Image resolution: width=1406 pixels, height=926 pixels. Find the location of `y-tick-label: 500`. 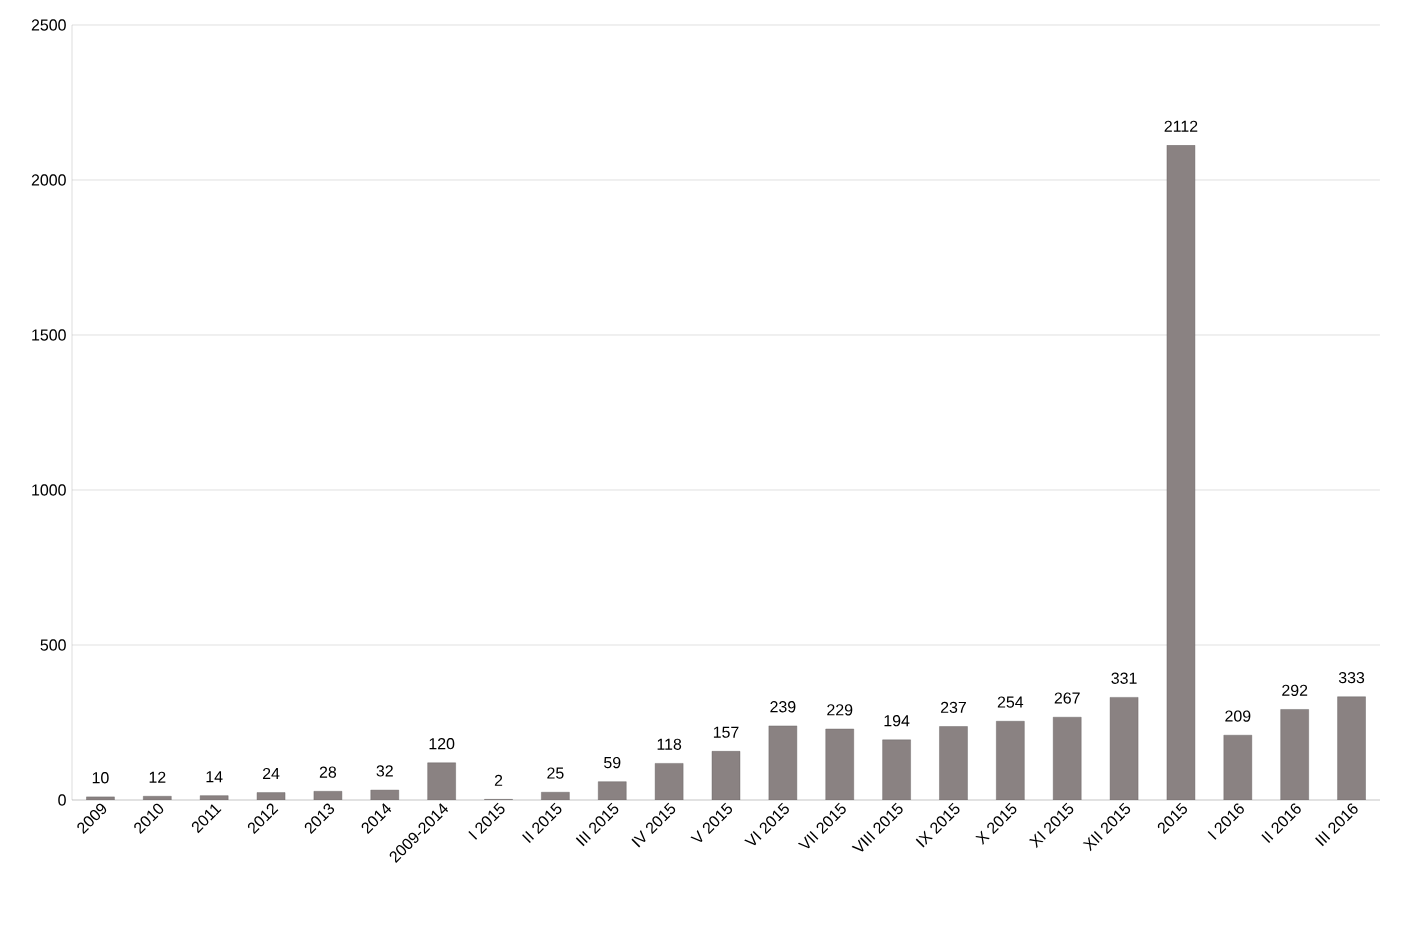

y-tick-label: 500 is located at coordinates (53, 645).